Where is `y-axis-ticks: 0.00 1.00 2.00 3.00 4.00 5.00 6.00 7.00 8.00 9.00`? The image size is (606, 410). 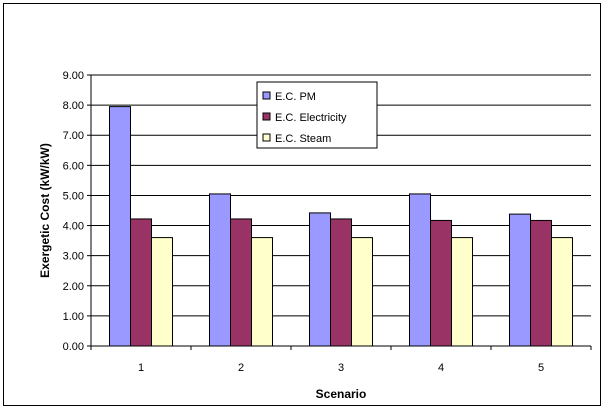 y-axis-ticks: 0.00 1.00 2.00 3.00 4.00 5.00 6.00 7.00 8.00 9.00 is located at coordinates (77, 211).